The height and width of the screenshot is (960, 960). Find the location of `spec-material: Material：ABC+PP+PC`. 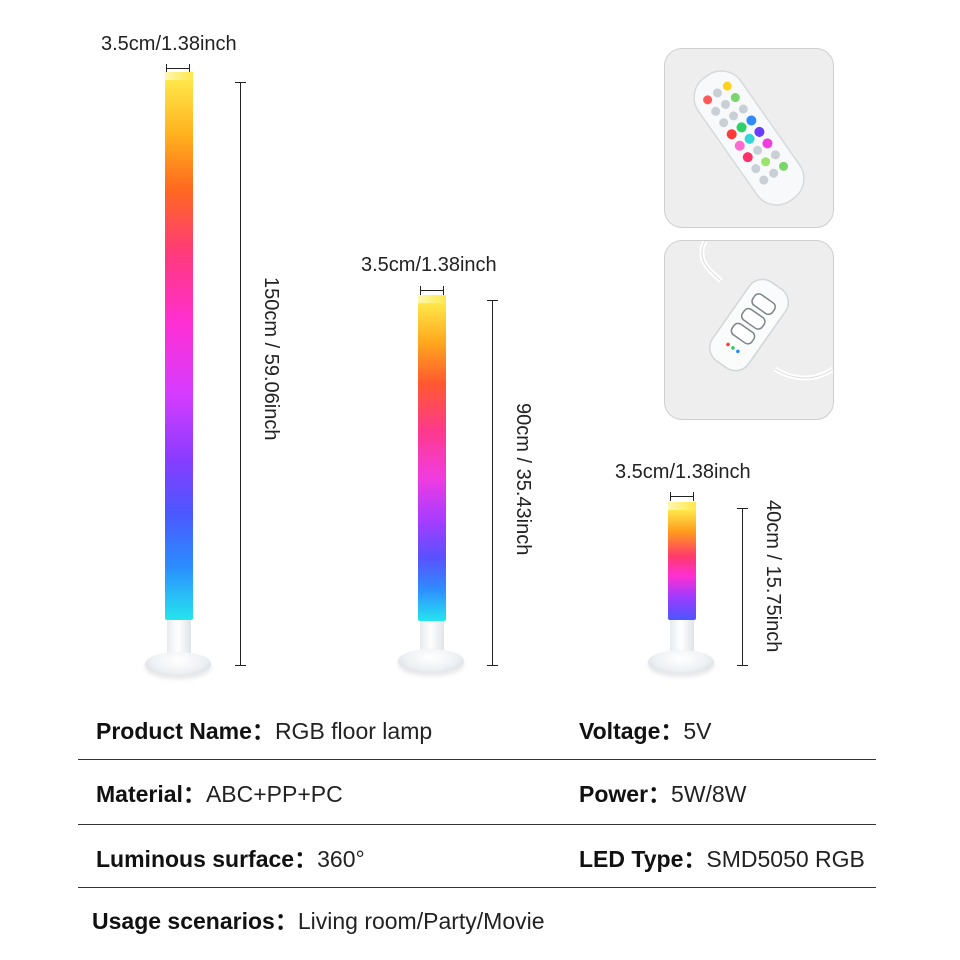

spec-material: Material：ABC+PP+PC is located at coordinates (219, 792).